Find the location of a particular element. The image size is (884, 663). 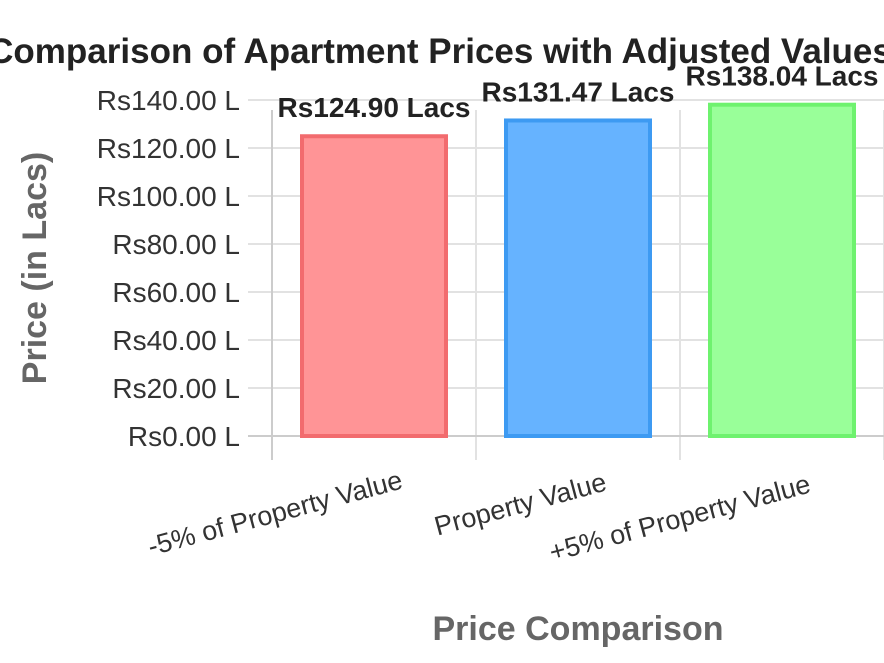

y-tick-label: Rs40.00 L is located at coordinates (176, 340).